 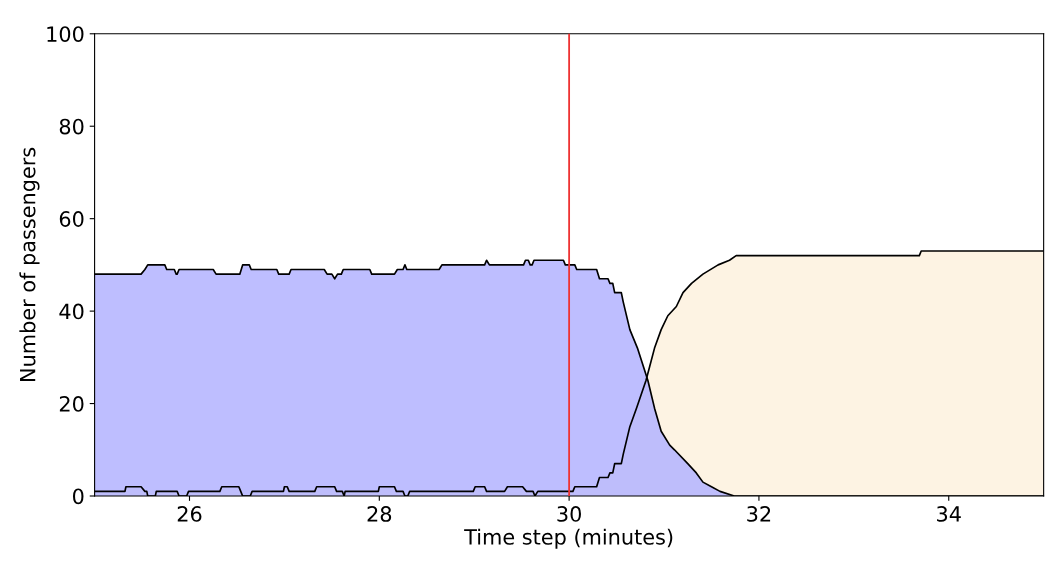 I want to click on x-tick-label: 34, so click(x=949, y=514).